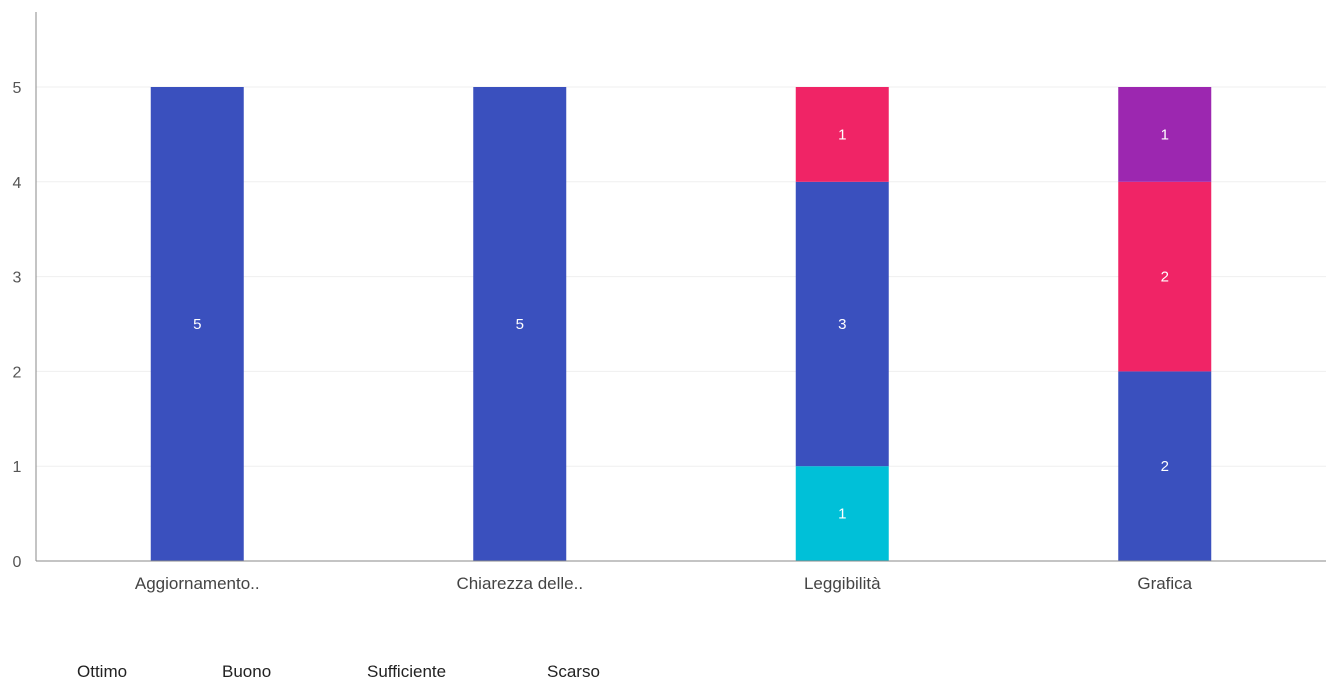 This screenshot has height=682, width=1326. Describe the element at coordinates (197, 583) in the screenshot. I see `x-tick-label: Aggiornamento..` at that location.